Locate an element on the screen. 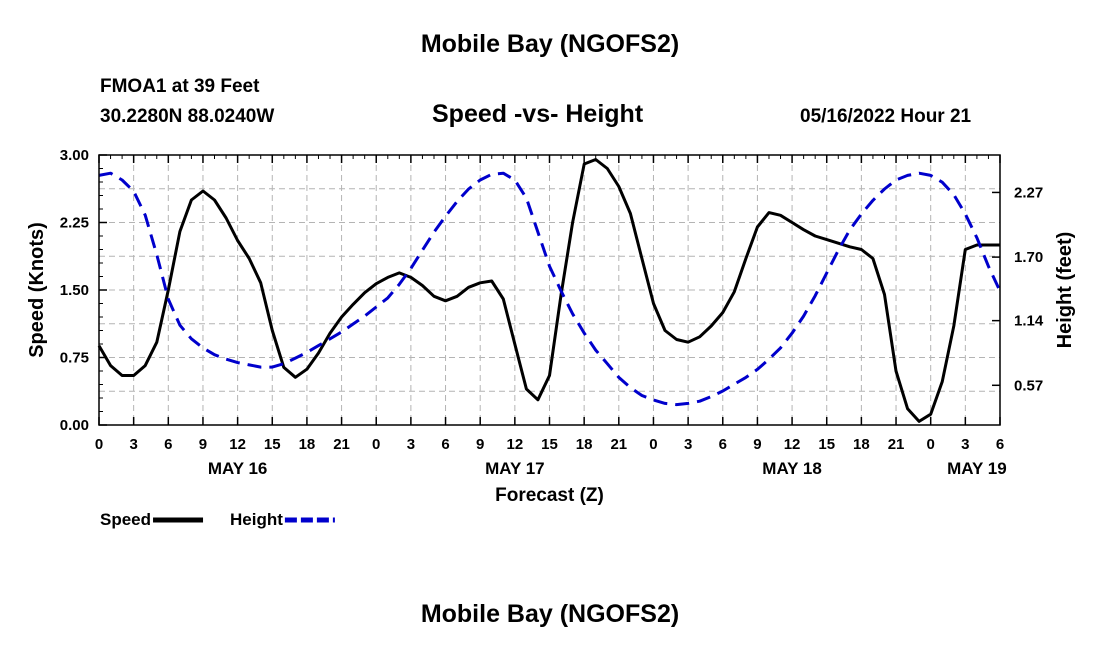 The width and height of the screenshot is (1100, 650). footer-title: Mobile Bay (NGOFS2) is located at coordinates (550, 614).